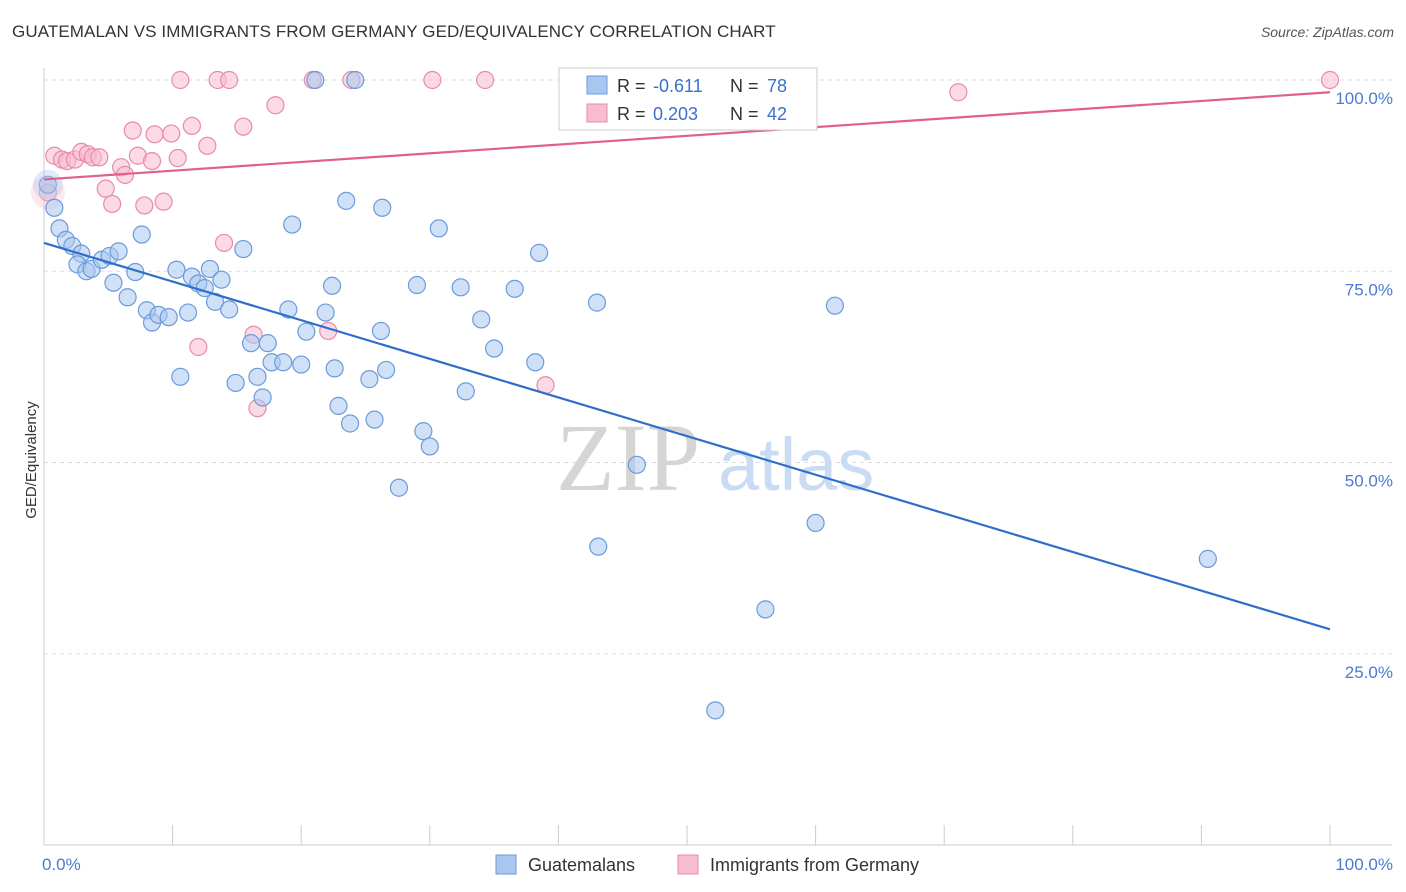 This screenshot has width=1406, height=892. I want to click on legend-bottom: Guatemalans Immigrants from Germany, so click(707, 864).